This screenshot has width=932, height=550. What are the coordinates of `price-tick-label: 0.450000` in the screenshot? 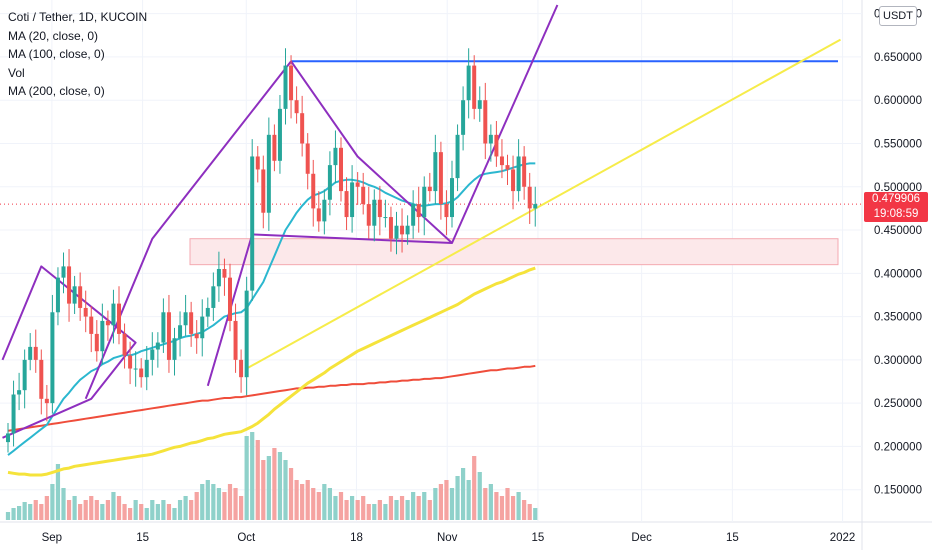 It's located at (898, 231).